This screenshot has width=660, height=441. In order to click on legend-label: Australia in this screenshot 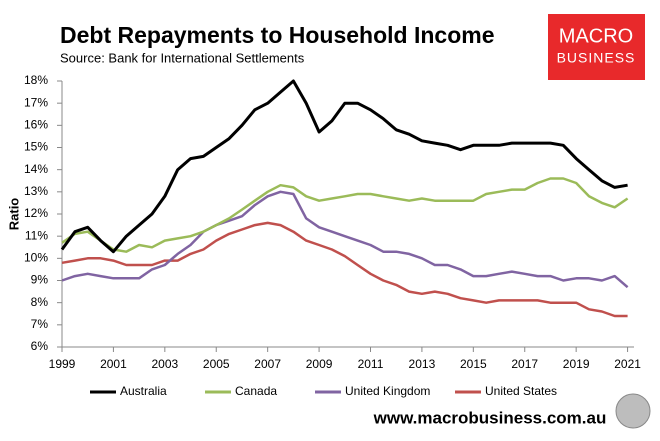, I will do `click(143, 391)`.